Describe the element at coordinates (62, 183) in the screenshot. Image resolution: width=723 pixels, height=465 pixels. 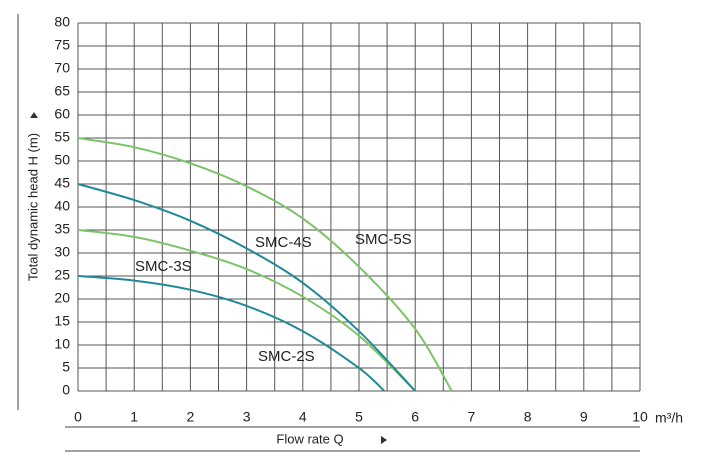
I see `y-tick-label: 45` at that location.